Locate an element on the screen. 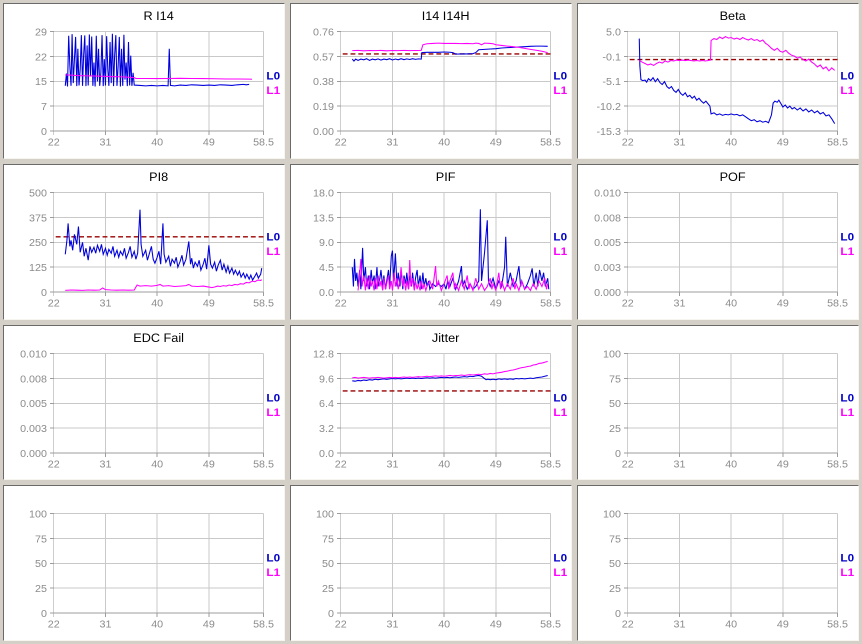 The width and height of the screenshot is (862, 644). y-tick-label: 500 is located at coordinates (38, 193).